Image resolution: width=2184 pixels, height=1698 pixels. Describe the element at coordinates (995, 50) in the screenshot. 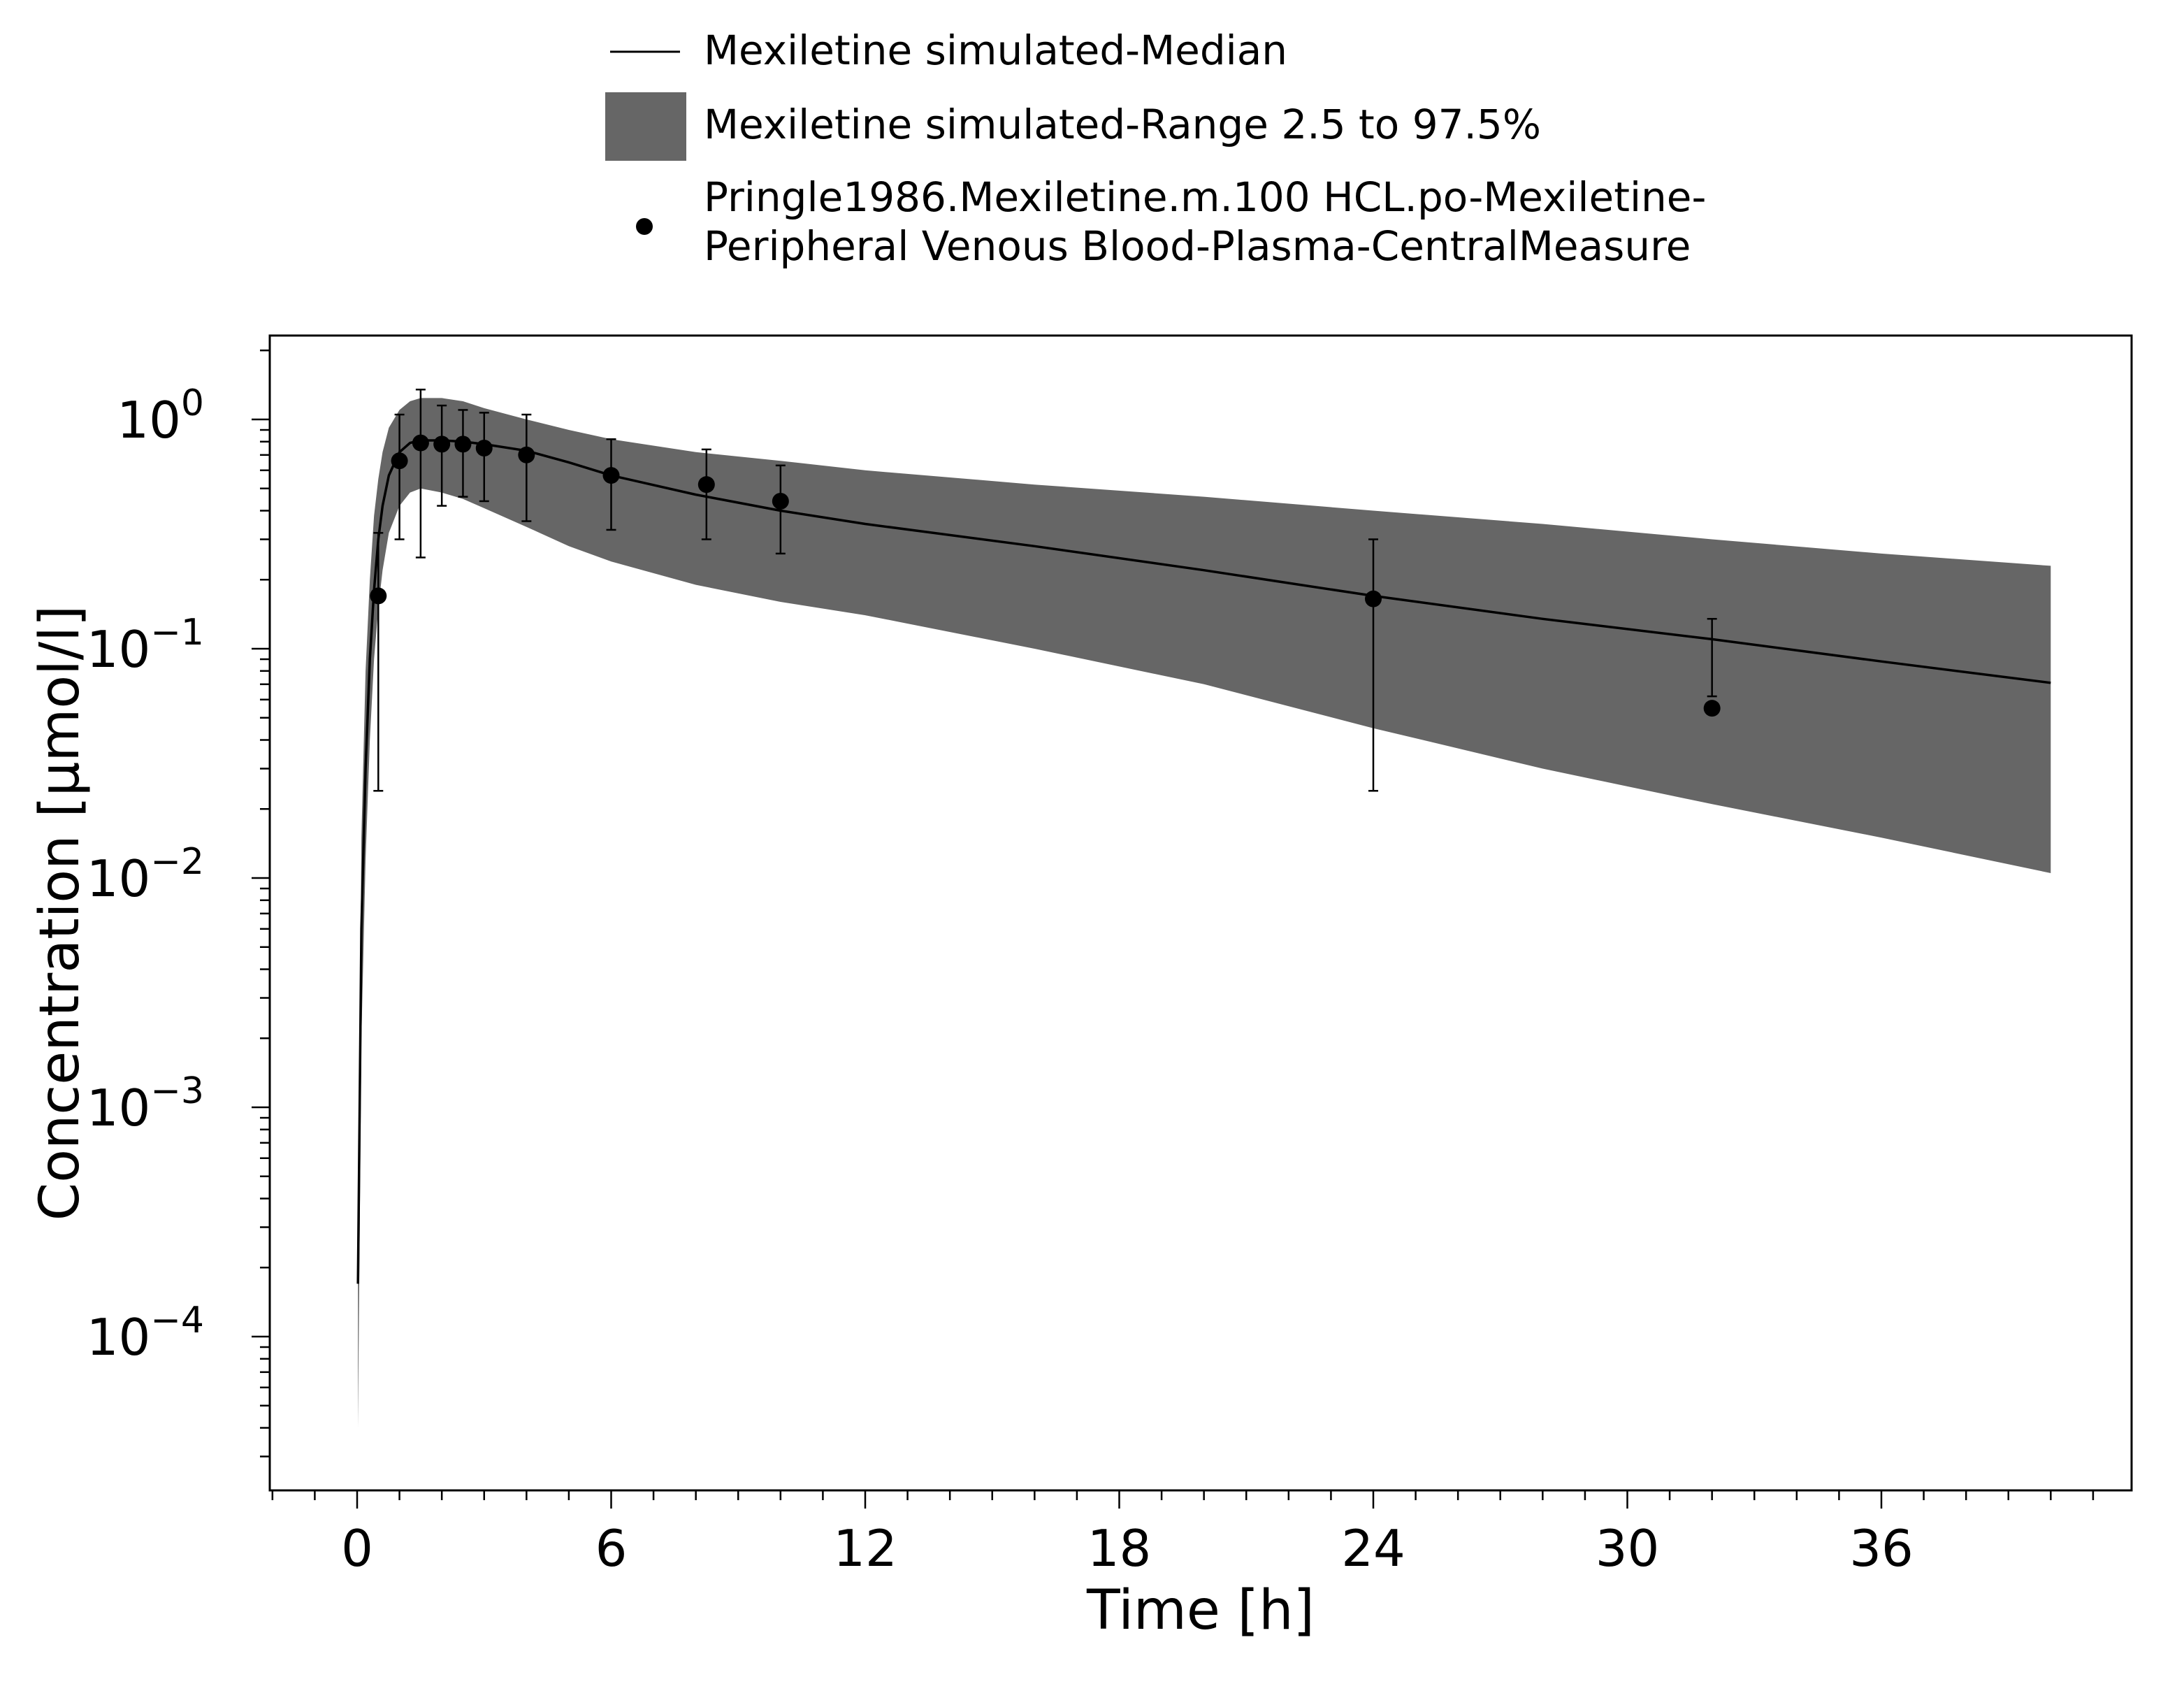

I see `legend-median-label: Mexiletine simulated-Median` at that location.